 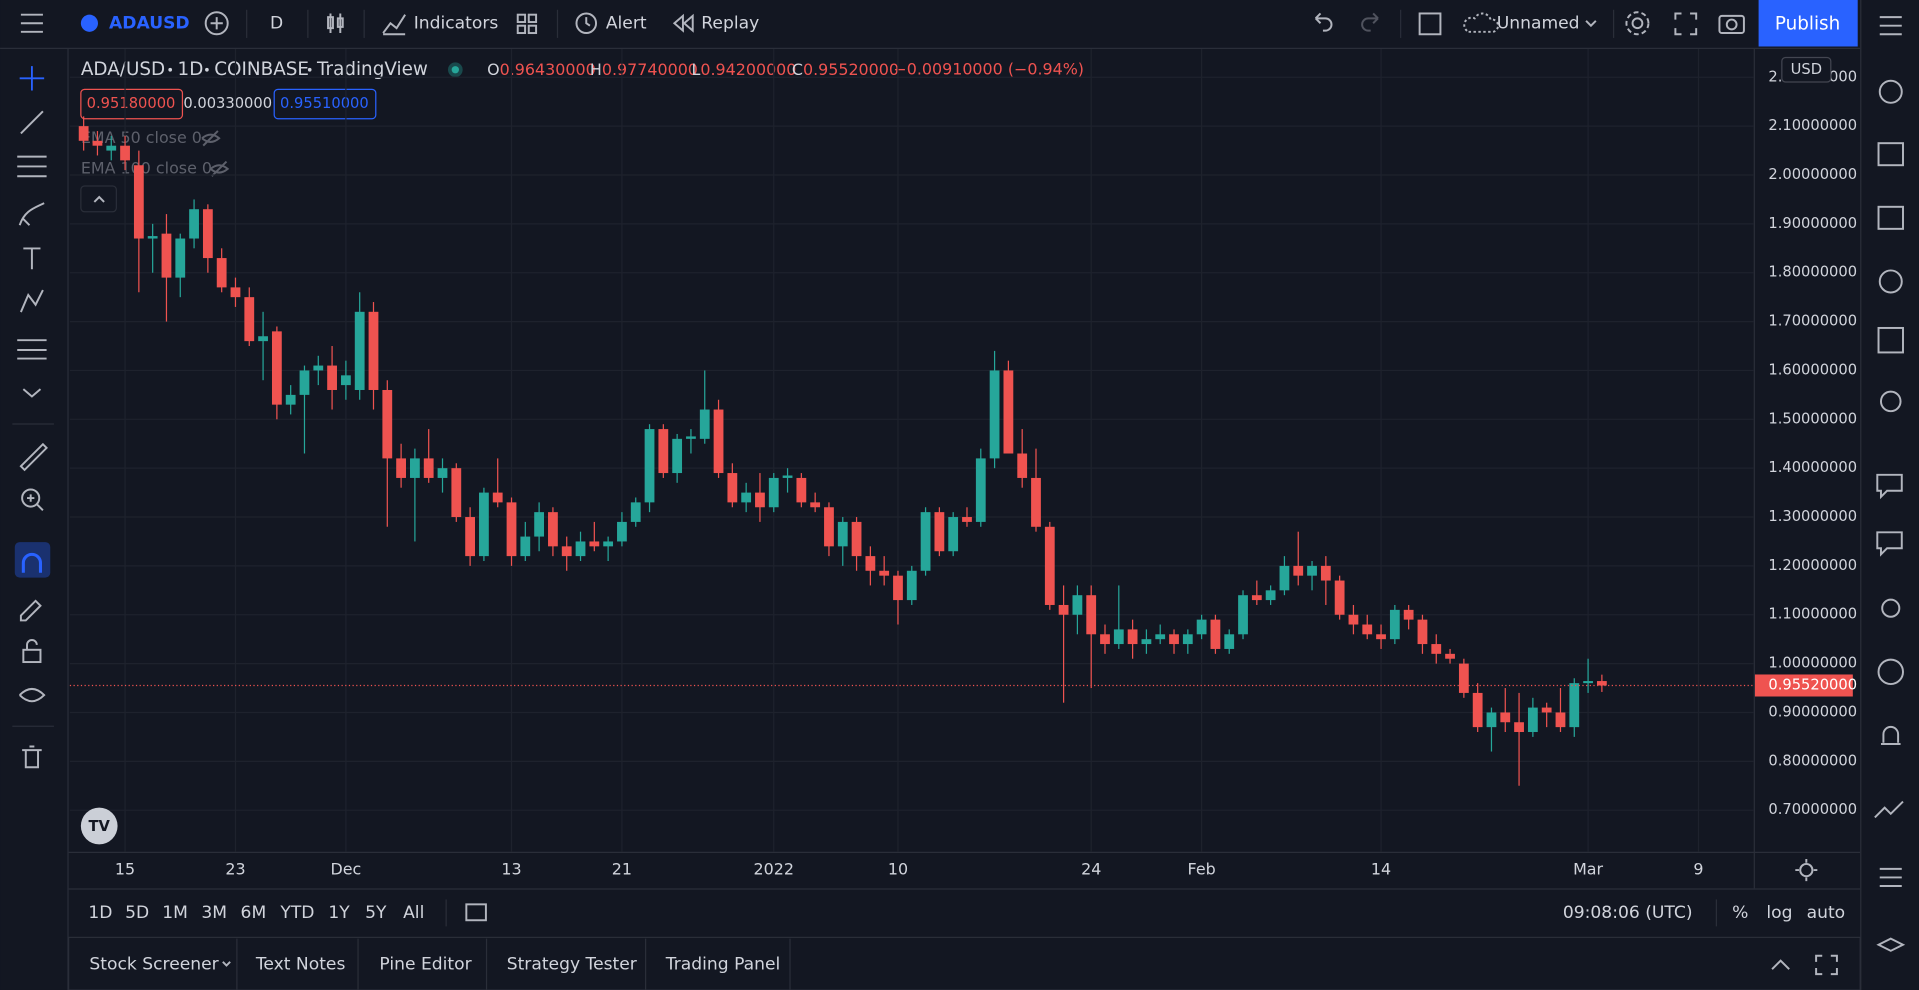 What do you see at coordinates (296, 913) in the screenshot?
I see `range-button: YTD` at bounding box center [296, 913].